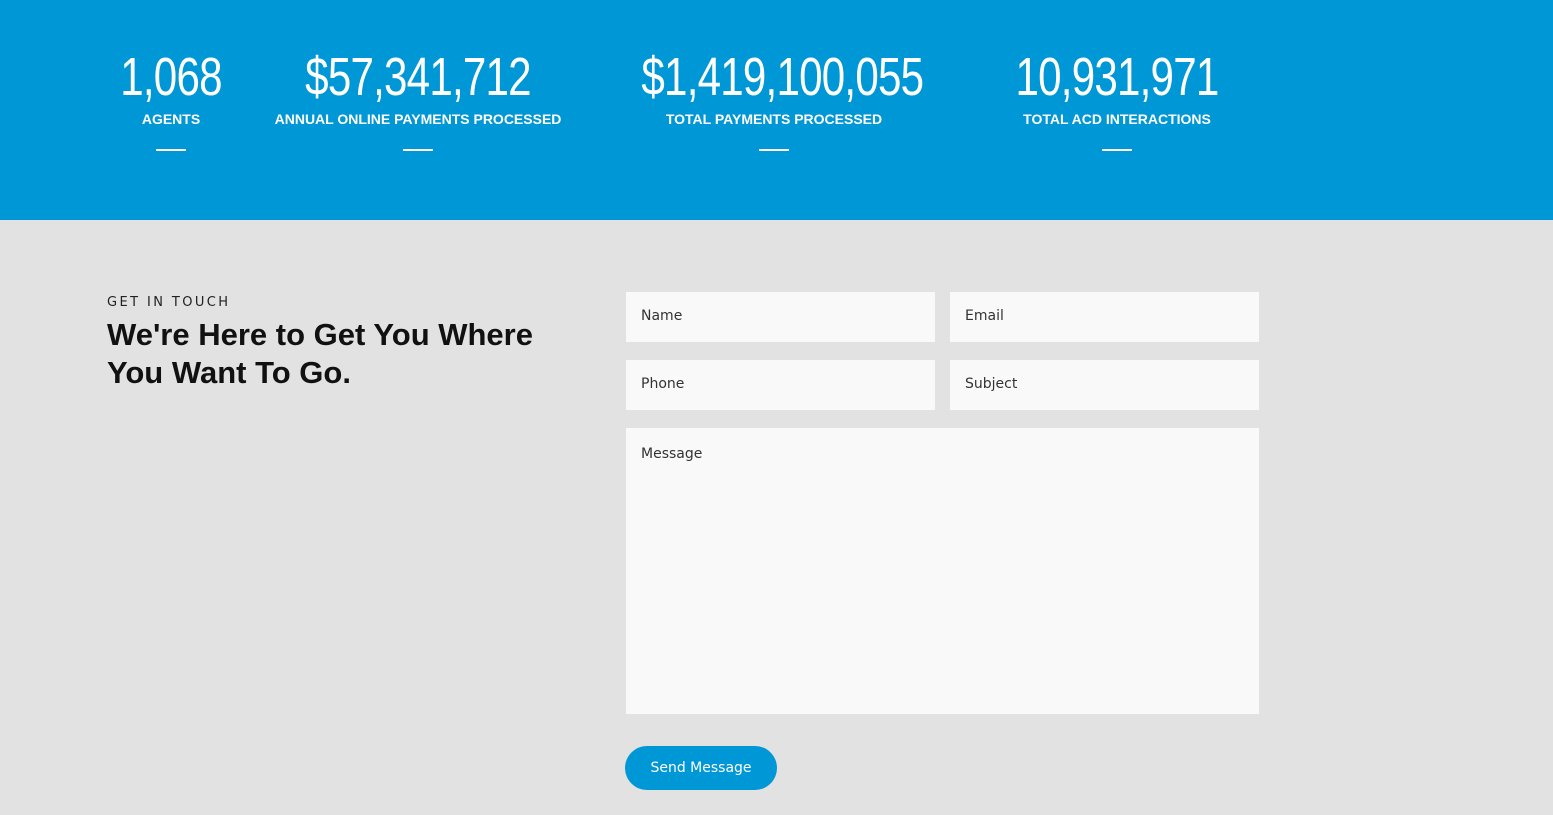 This screenshot has height=815, width=1553. What do you see at coordinates (171, 119) in the screenshot?
I see `stat-label: AGENTS` at bounding box center [171, 119].